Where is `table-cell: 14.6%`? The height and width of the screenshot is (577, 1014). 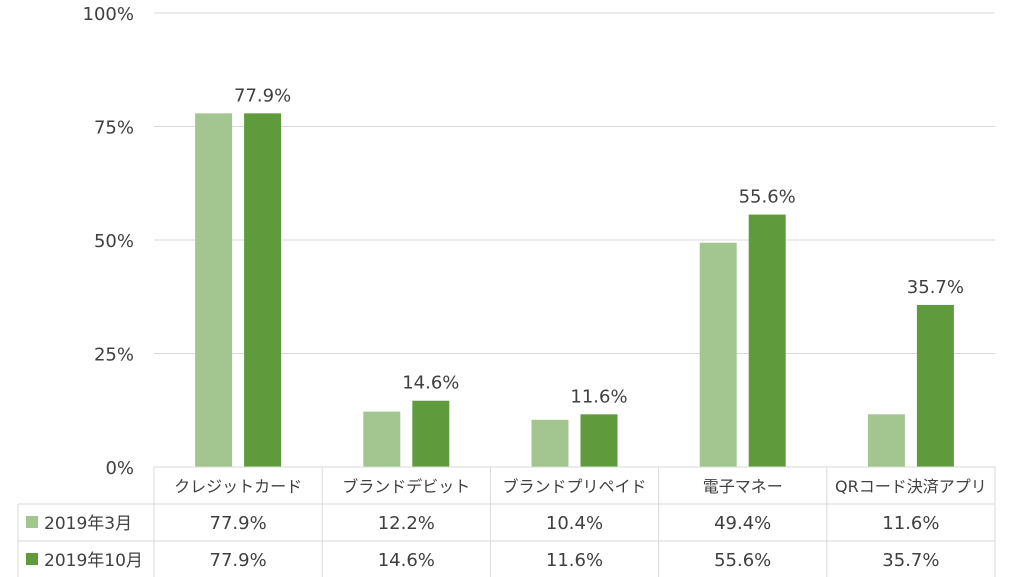
table-cell: 14.6% is located at coordinates (406, 560).